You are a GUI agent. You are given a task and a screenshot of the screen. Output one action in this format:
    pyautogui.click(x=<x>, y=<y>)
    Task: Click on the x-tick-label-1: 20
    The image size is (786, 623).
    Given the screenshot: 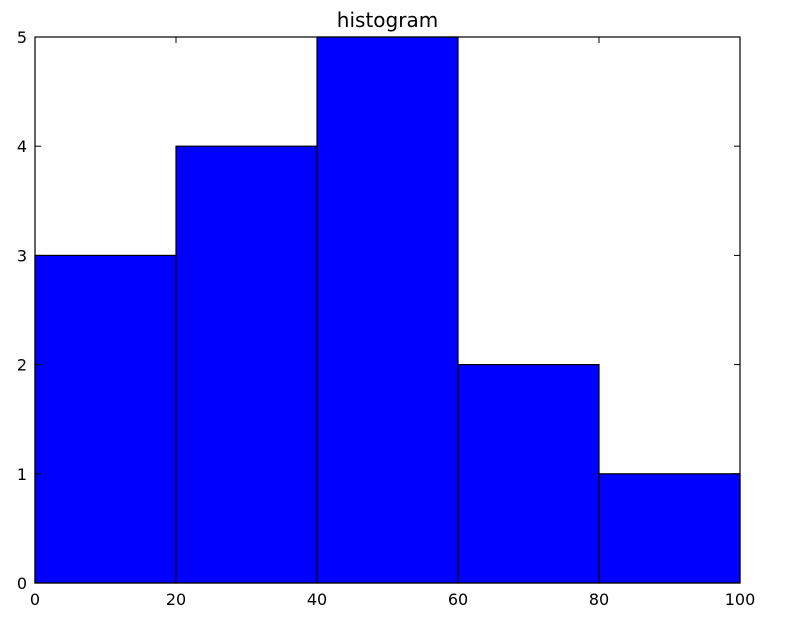 What is the action you would take?
    pyautogui.click(x=176, y=599)
    